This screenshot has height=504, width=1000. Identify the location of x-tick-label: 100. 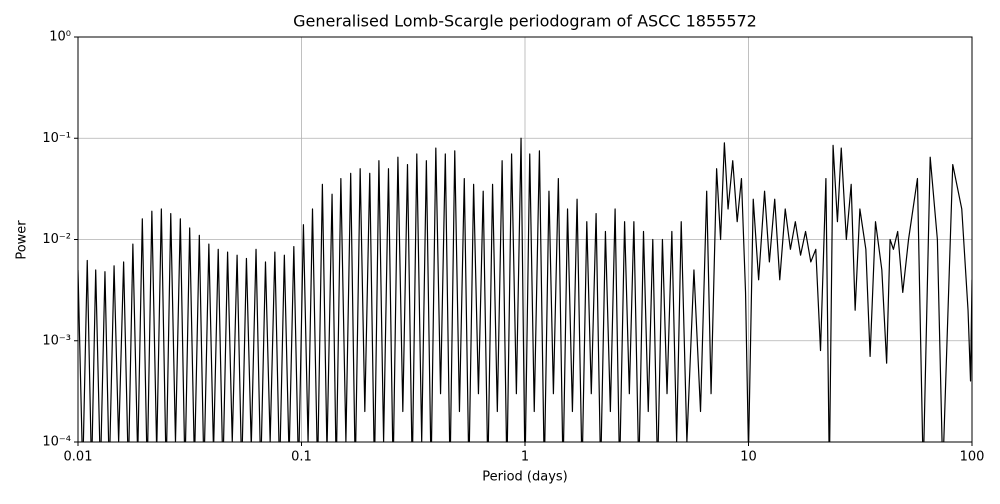
(972, 457).